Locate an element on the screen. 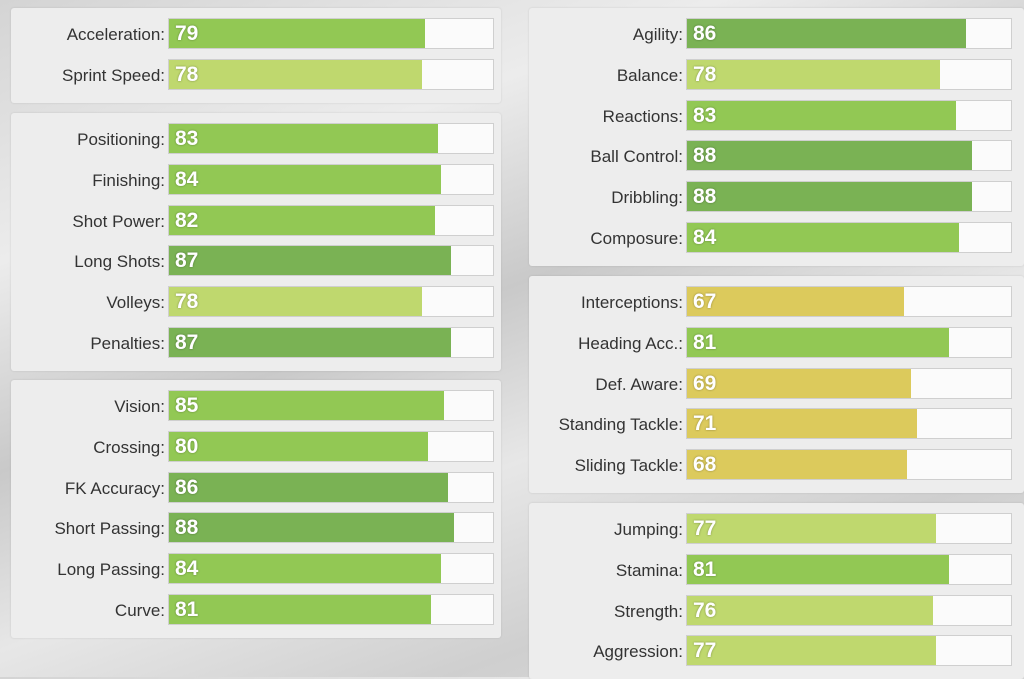 This screenshot has height=679, width=1024. stat-row: Reactions: 83 is located at coordinates (776, 120).